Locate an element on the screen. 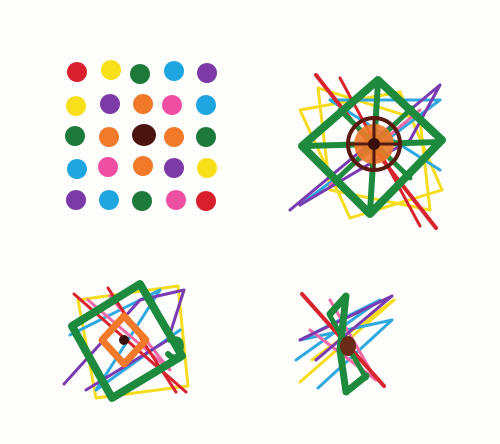 The width and height of the screenshot is (500, 444). scribble-lines-panel is located at coordinates (345, 344).